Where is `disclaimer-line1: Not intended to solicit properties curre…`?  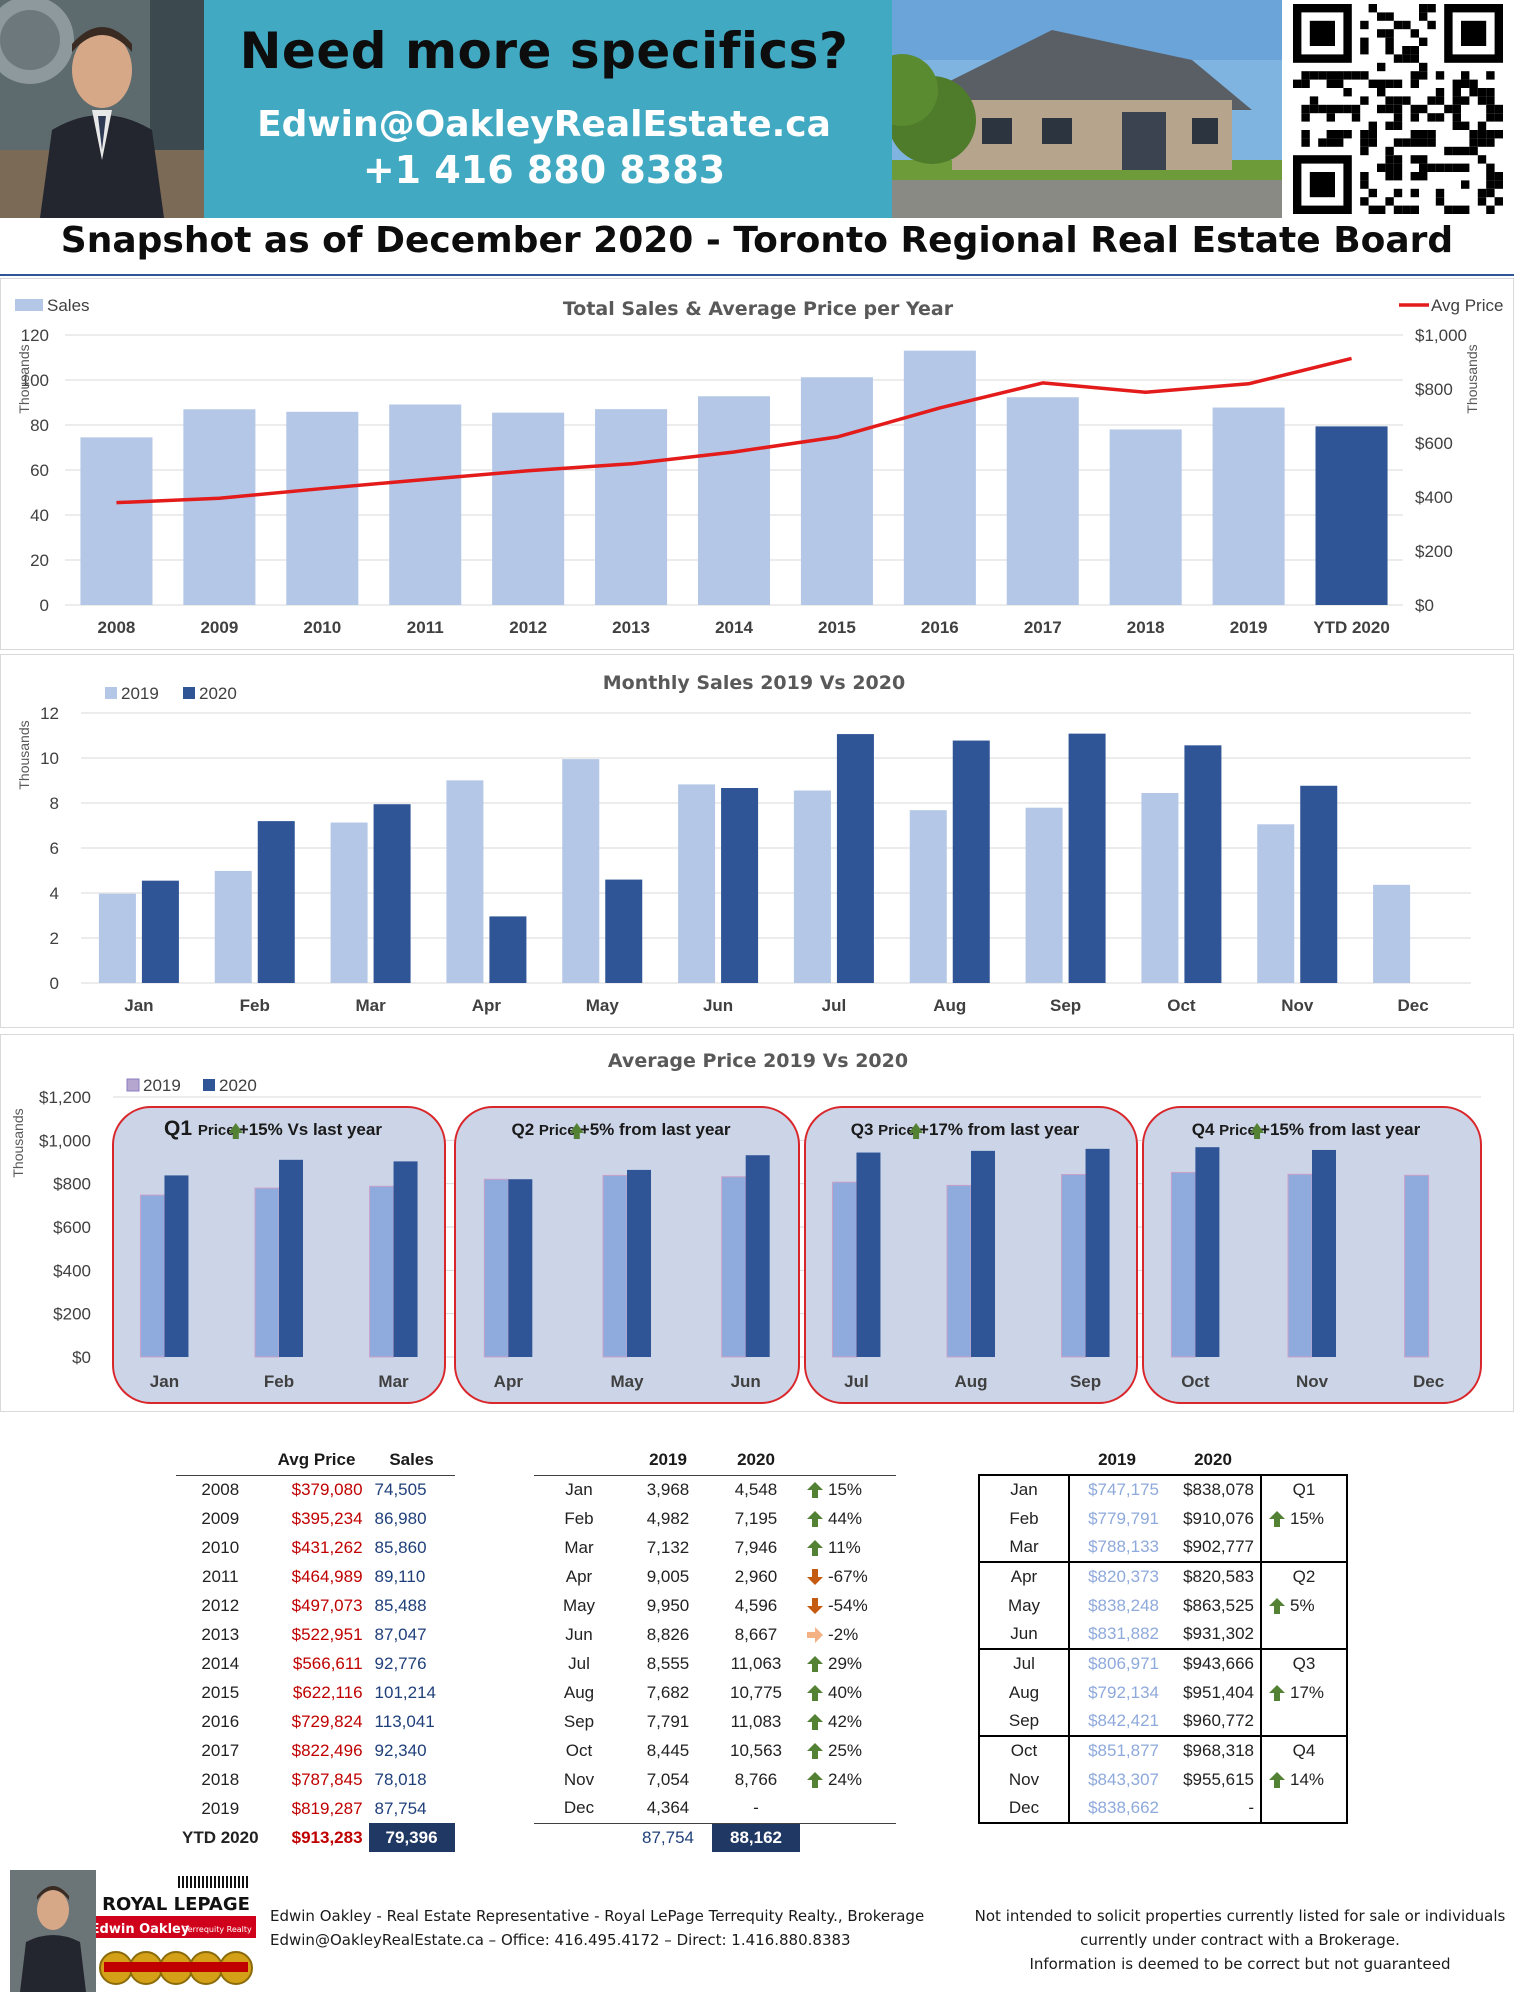 disclaimer-line1: Not intended to solicit properties curre… is located at coordinates (1240, 1916).